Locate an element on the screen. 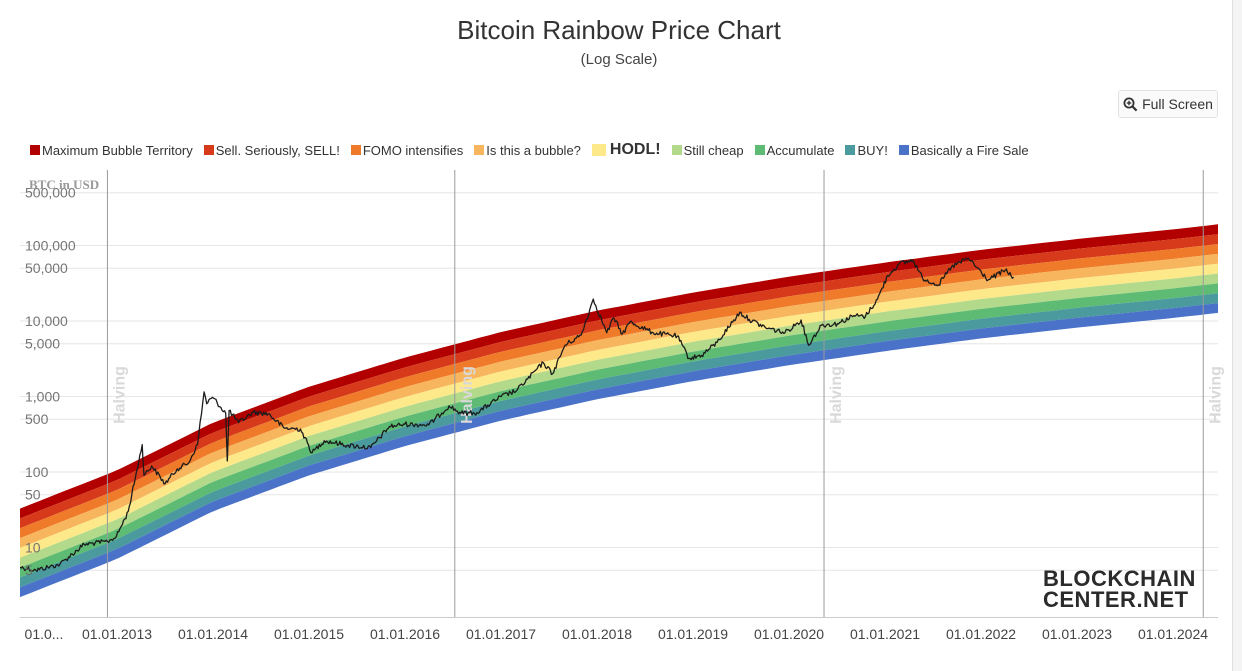 This screenshot has width=1242, height=671. legend-item-4: HODL! is located at coordinates (626, 150).